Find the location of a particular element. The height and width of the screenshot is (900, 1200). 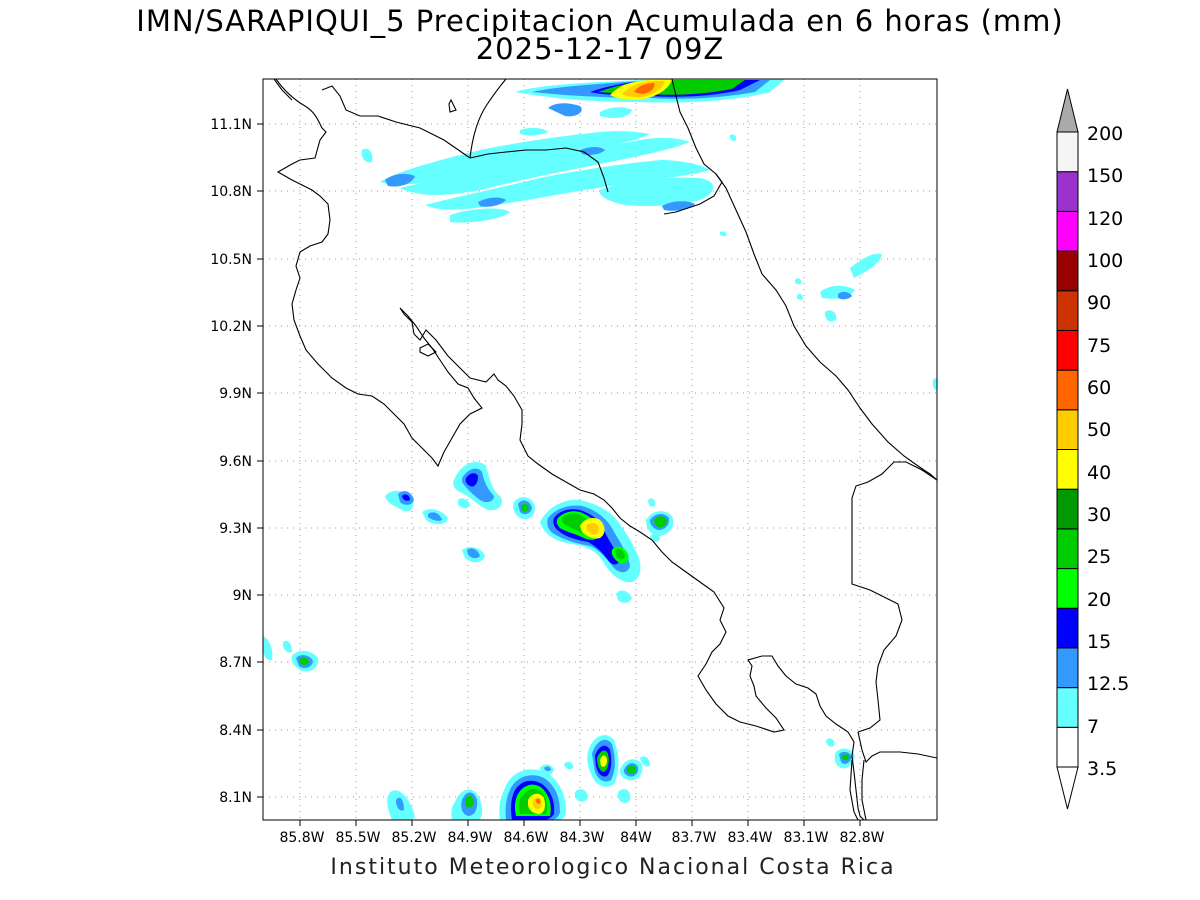

x-tick-label: 85.5W is located at coordinates (357, 838).